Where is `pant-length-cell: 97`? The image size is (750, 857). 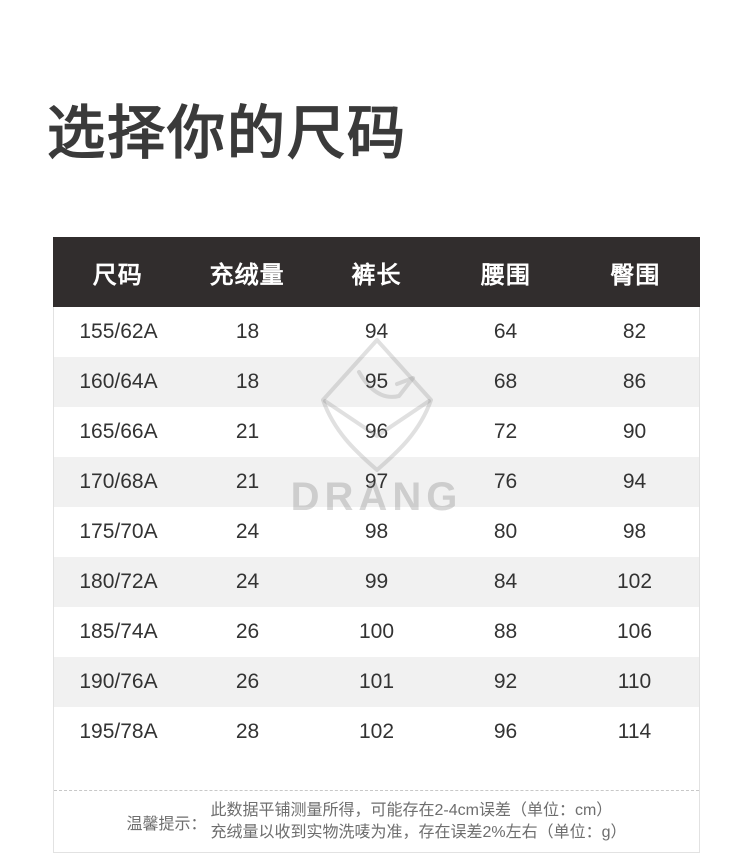
pant-length-cell: 97 is located at coordinates (376, 481).